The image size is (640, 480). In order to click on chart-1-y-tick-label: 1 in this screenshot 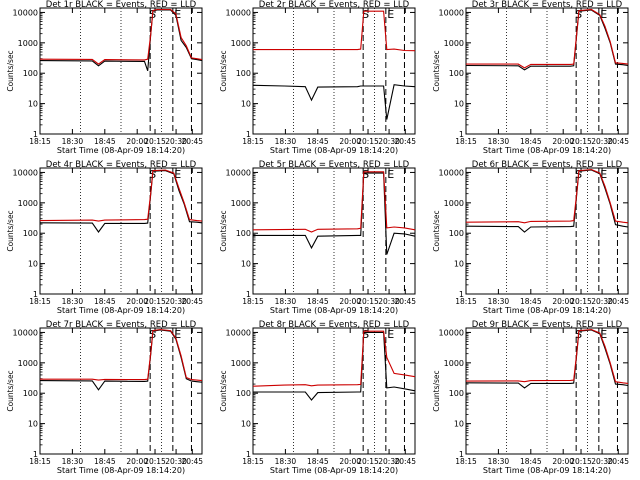, I will do `click(248, 134)`.